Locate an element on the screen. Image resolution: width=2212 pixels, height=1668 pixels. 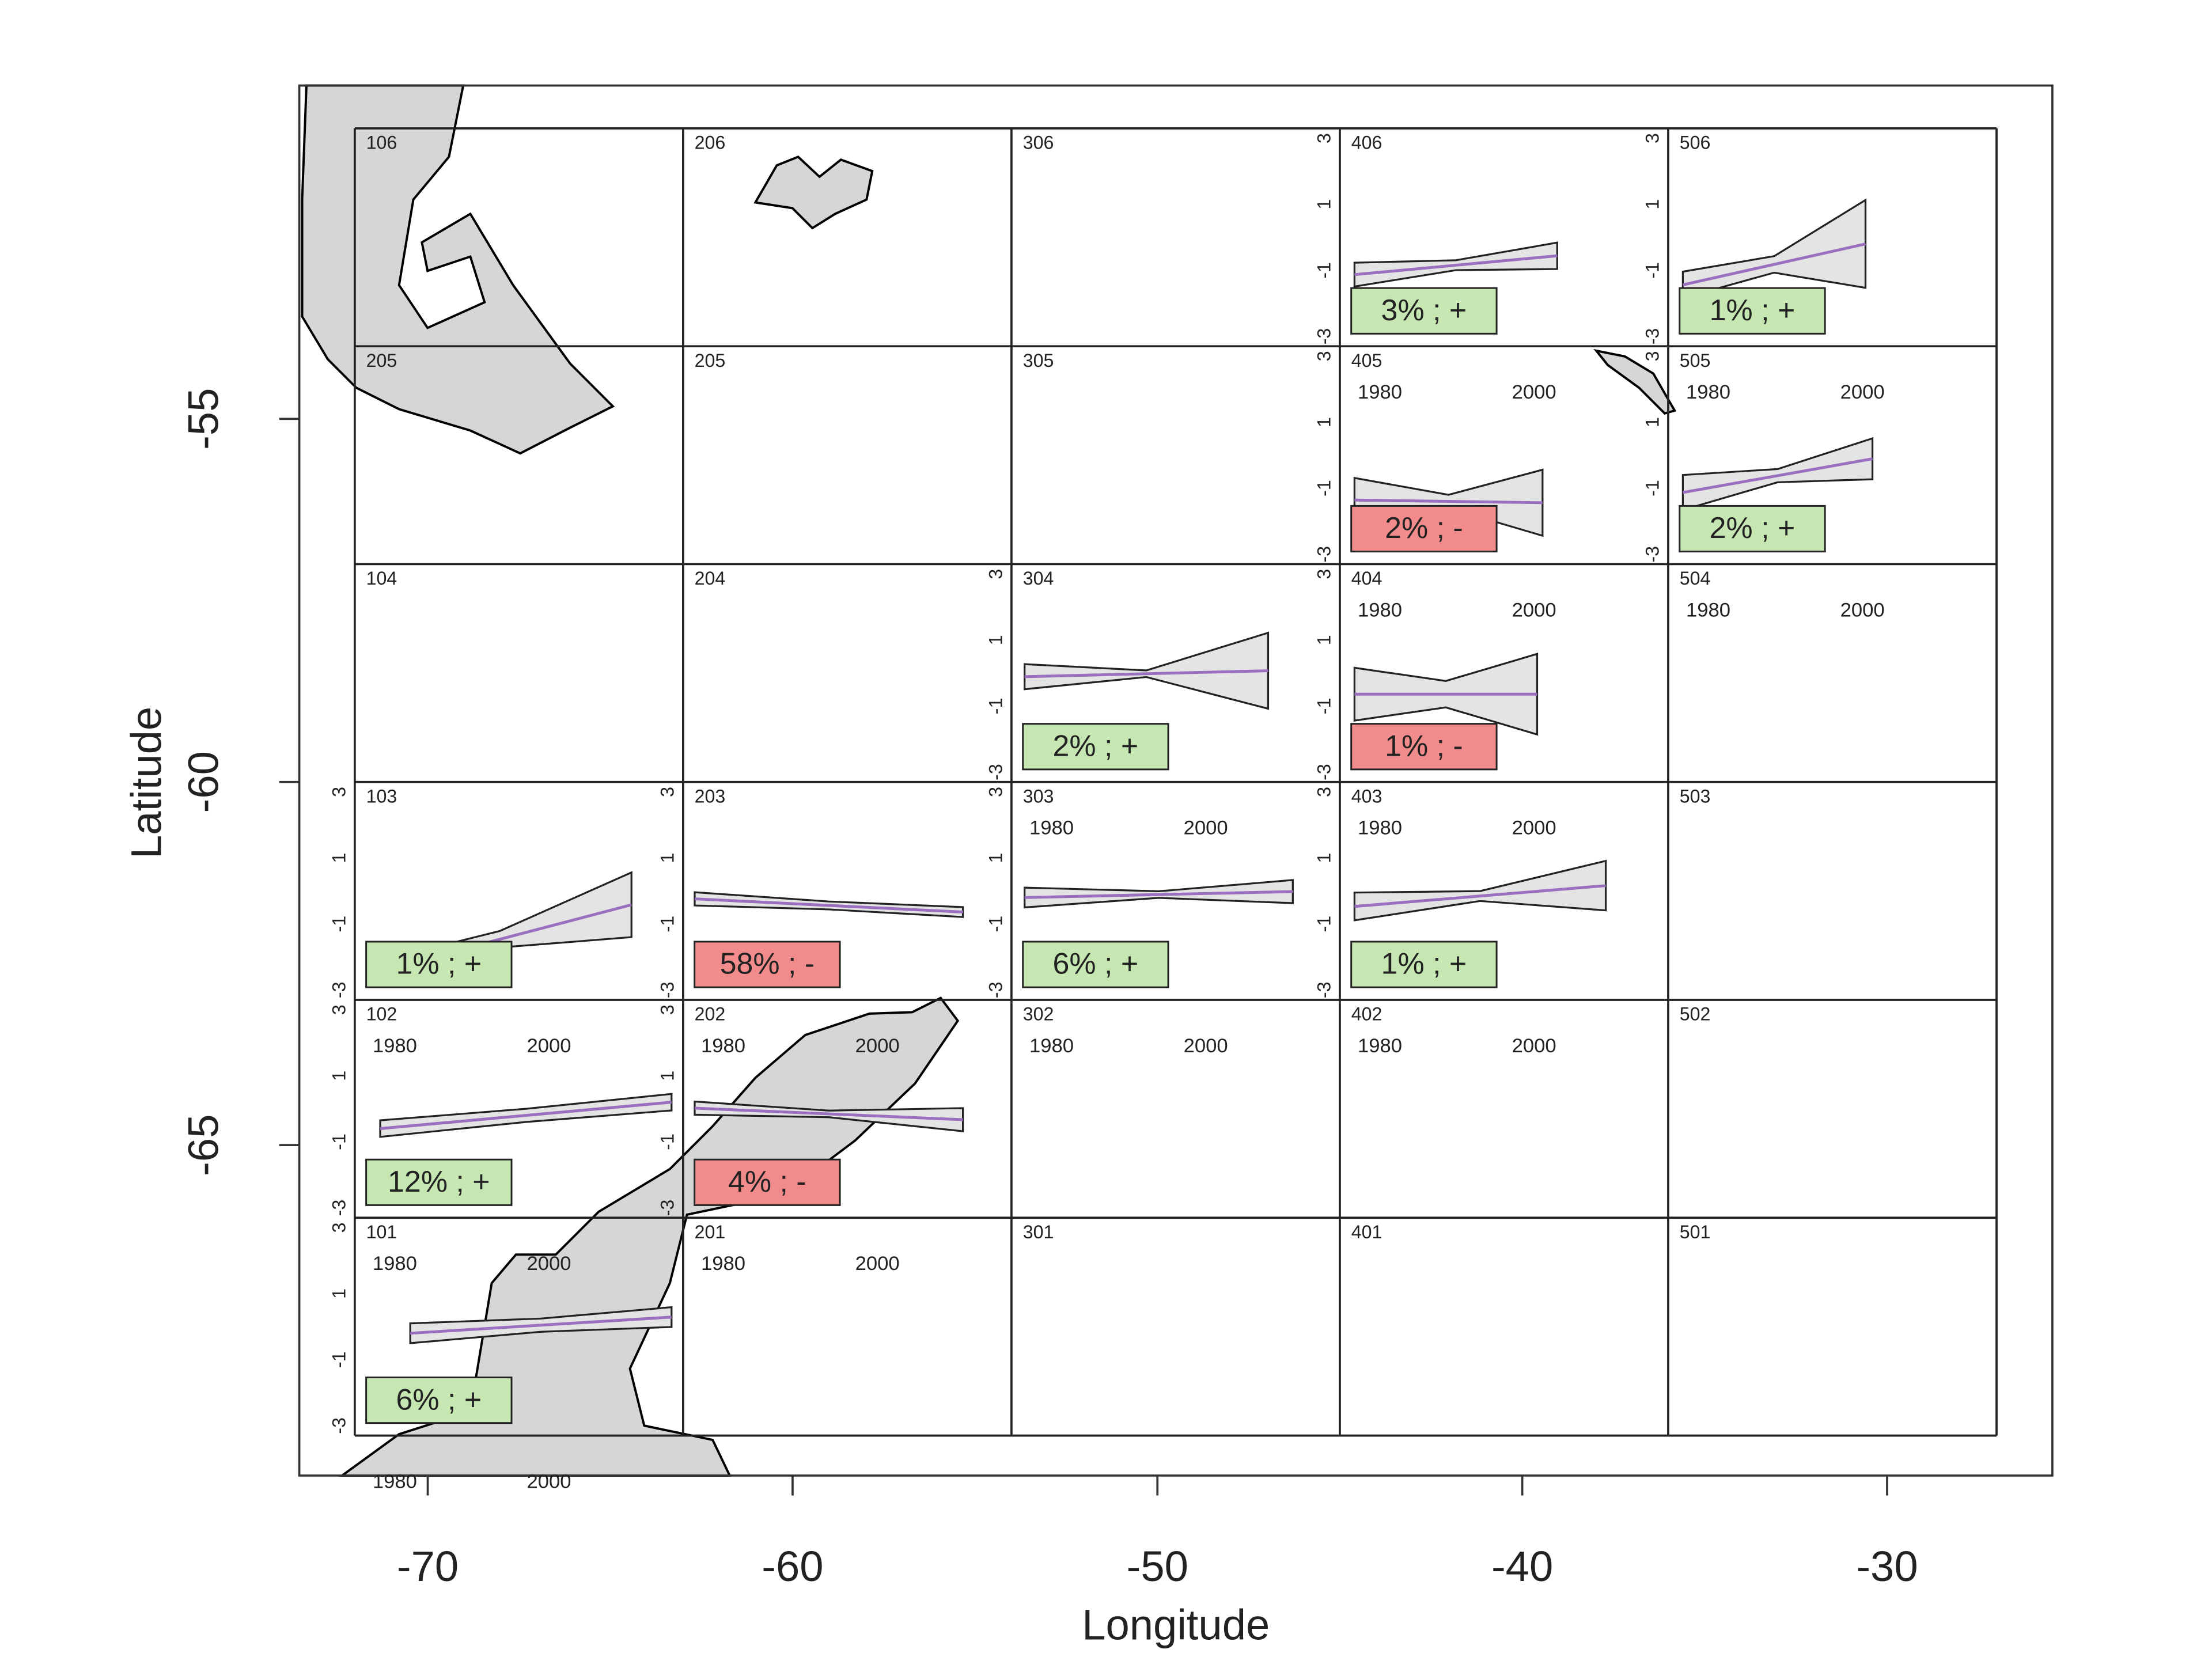
cell-id: 501 is located at coordinates (1695, 1232).